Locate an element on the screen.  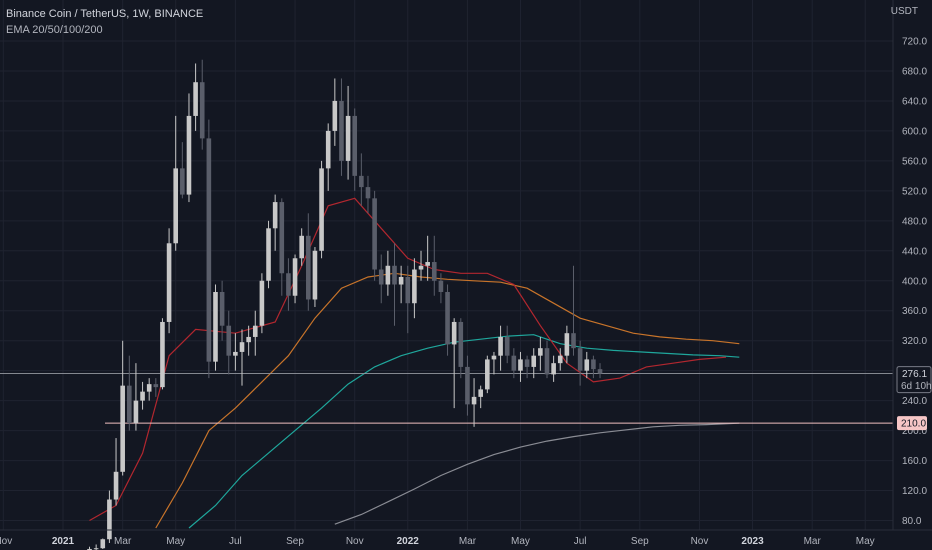
support-price-label: 210.0 is located at coordinates (913, 424).